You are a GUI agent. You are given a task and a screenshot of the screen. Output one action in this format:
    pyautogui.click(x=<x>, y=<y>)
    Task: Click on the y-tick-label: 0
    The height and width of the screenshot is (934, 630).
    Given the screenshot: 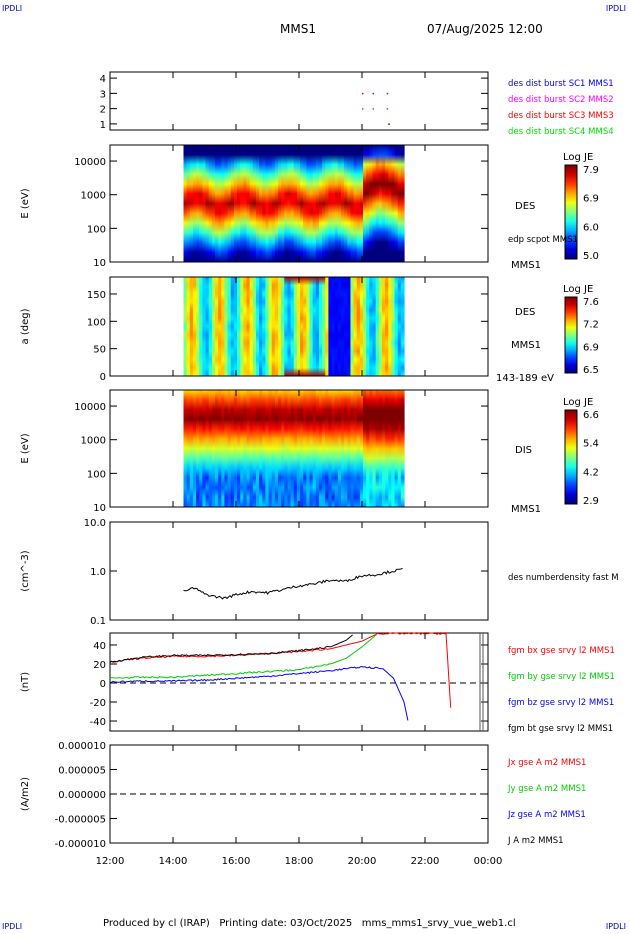 What is the action you would take?
    pyautogui.click(x=103, y=684)
    